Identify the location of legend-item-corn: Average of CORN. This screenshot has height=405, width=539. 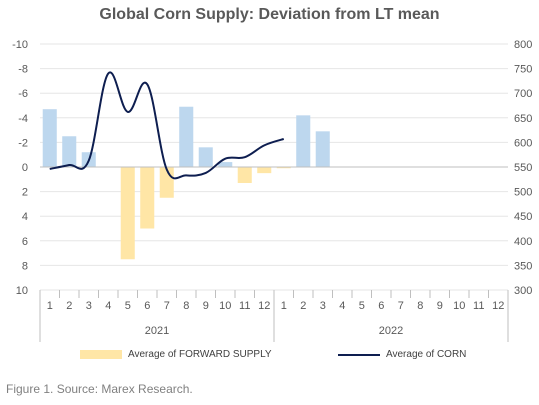
(402, 354).